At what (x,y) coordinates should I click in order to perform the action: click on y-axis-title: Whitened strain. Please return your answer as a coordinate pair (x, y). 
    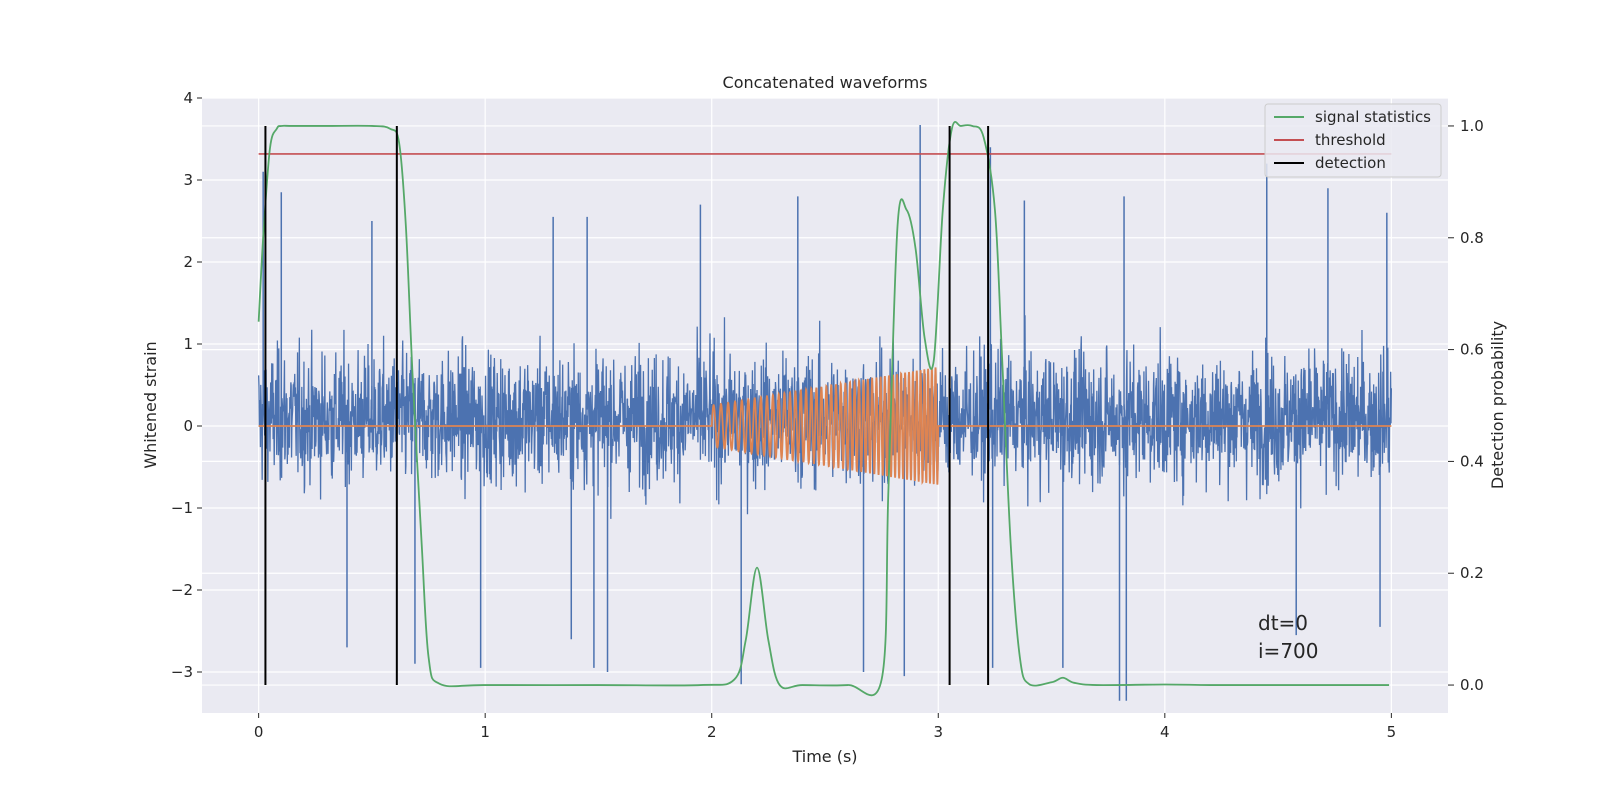
    Looking at the image, I should click on (150, 404).